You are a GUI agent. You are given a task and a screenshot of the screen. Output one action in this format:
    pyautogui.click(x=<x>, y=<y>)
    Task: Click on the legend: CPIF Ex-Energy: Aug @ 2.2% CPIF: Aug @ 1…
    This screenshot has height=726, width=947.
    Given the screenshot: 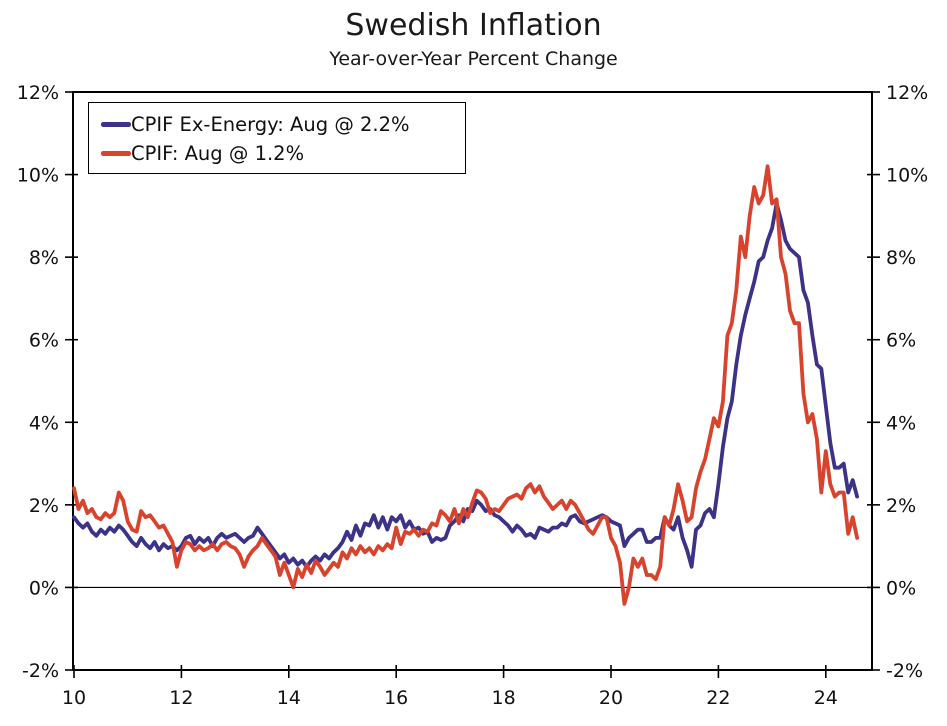 What is the action you would take?
    pyautogui.click(x=277, y=138)
    